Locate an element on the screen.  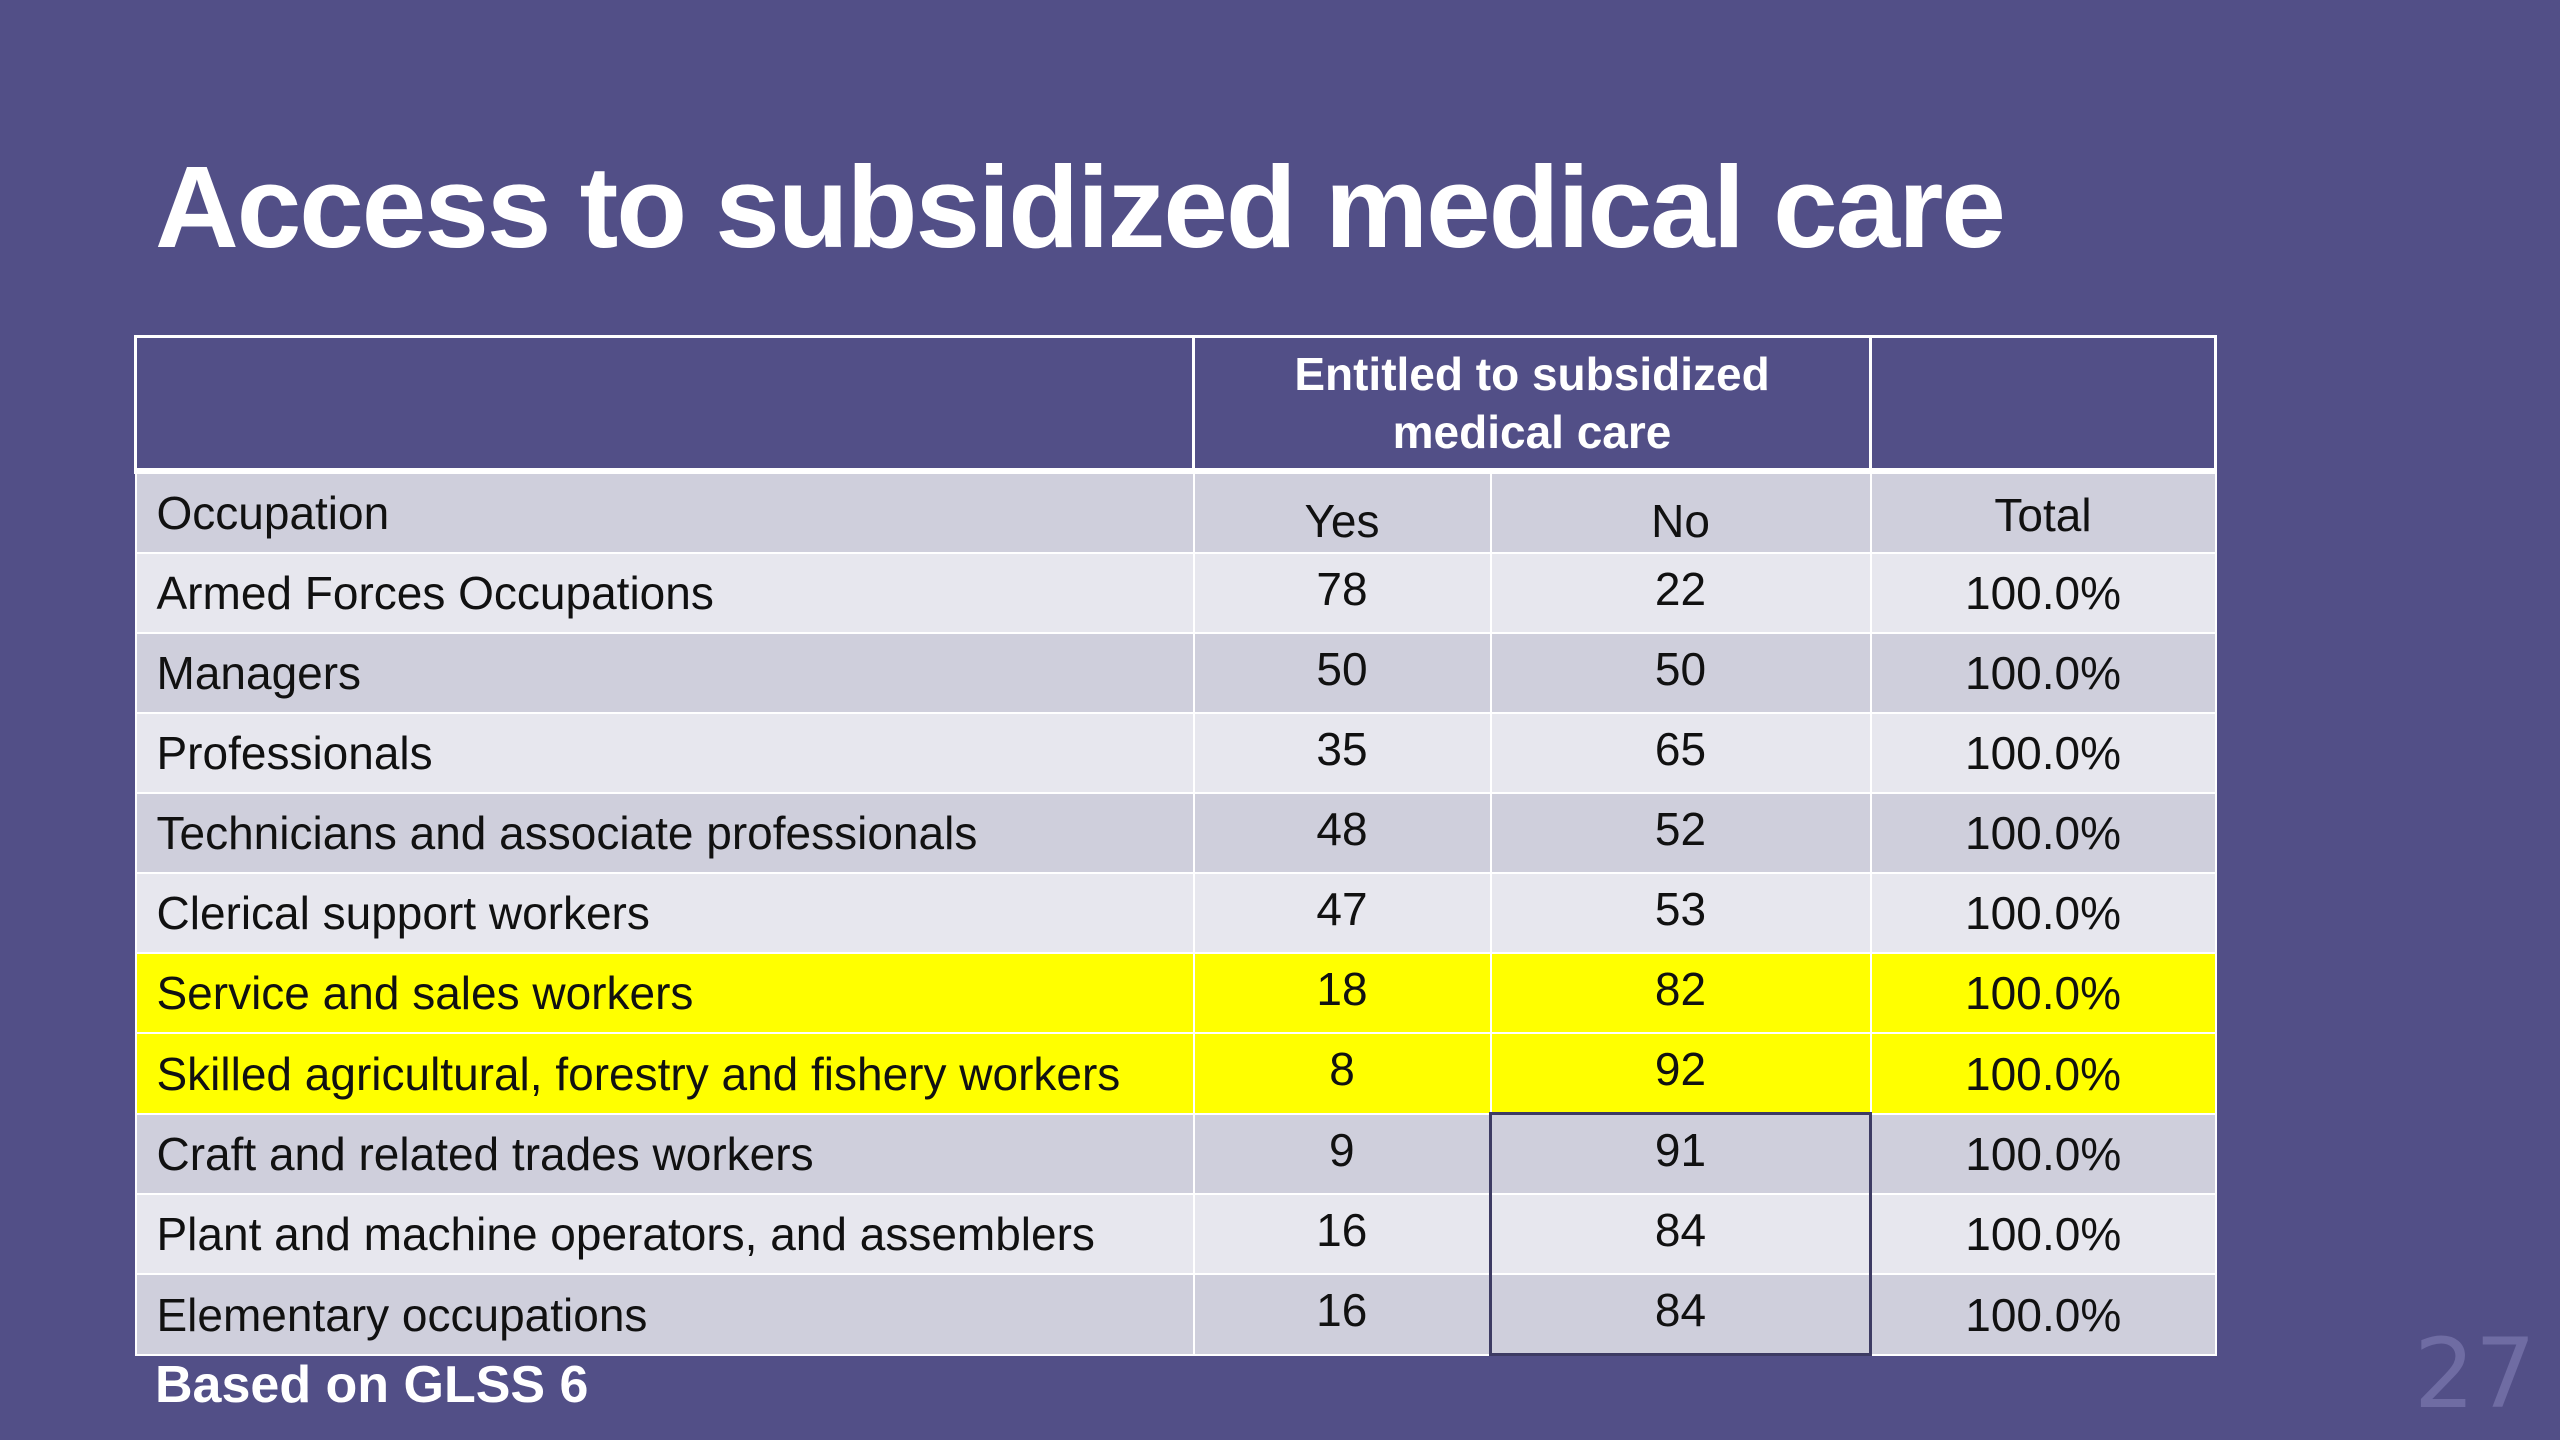
footnote: Based on GLSS 6 is located at coordinates (372, 1385).